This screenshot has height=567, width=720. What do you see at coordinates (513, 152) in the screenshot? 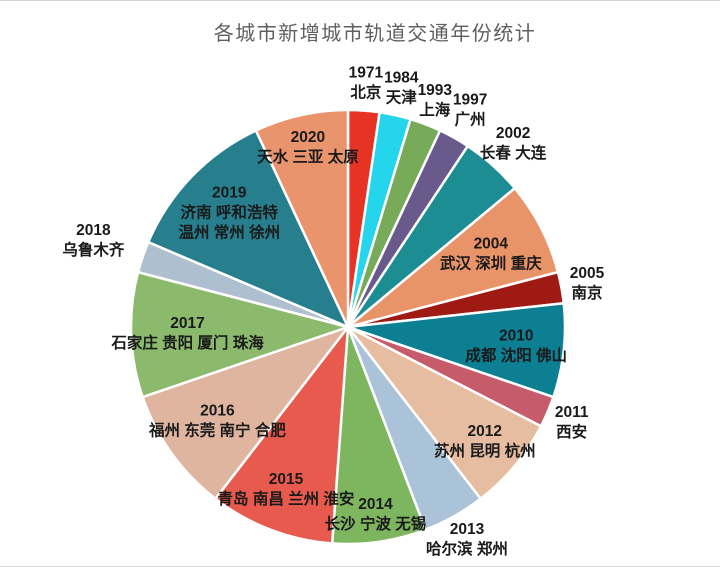
I see `slice-label-2002-line-2: 长春 大连` at bounding box center [513, 152].